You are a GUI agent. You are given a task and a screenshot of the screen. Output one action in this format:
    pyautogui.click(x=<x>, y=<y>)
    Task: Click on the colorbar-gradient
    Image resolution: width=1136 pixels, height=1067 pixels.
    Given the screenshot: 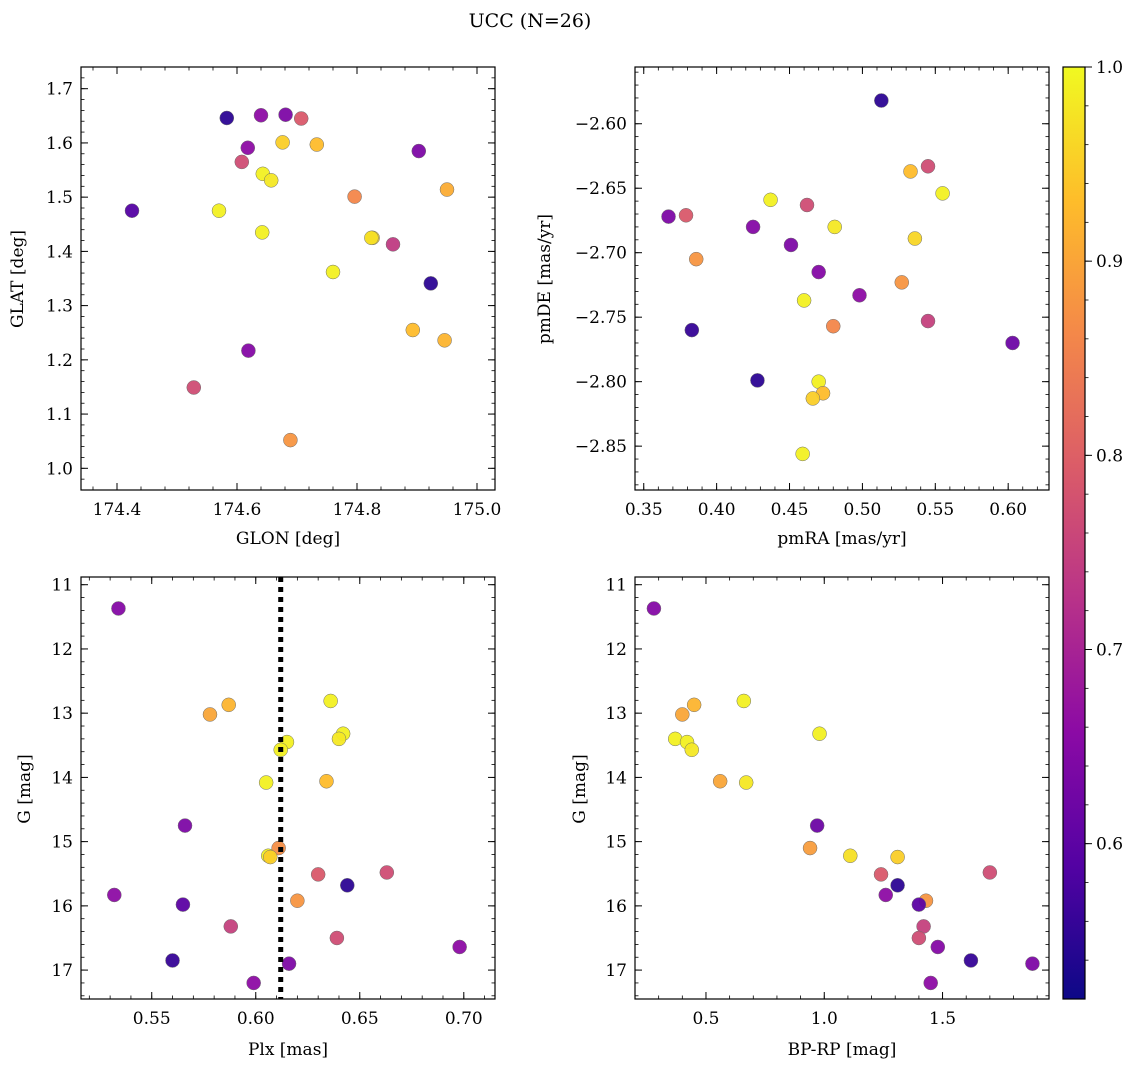 What is the action you would take?
    pyautogui.click(x=1074, y=533)
    